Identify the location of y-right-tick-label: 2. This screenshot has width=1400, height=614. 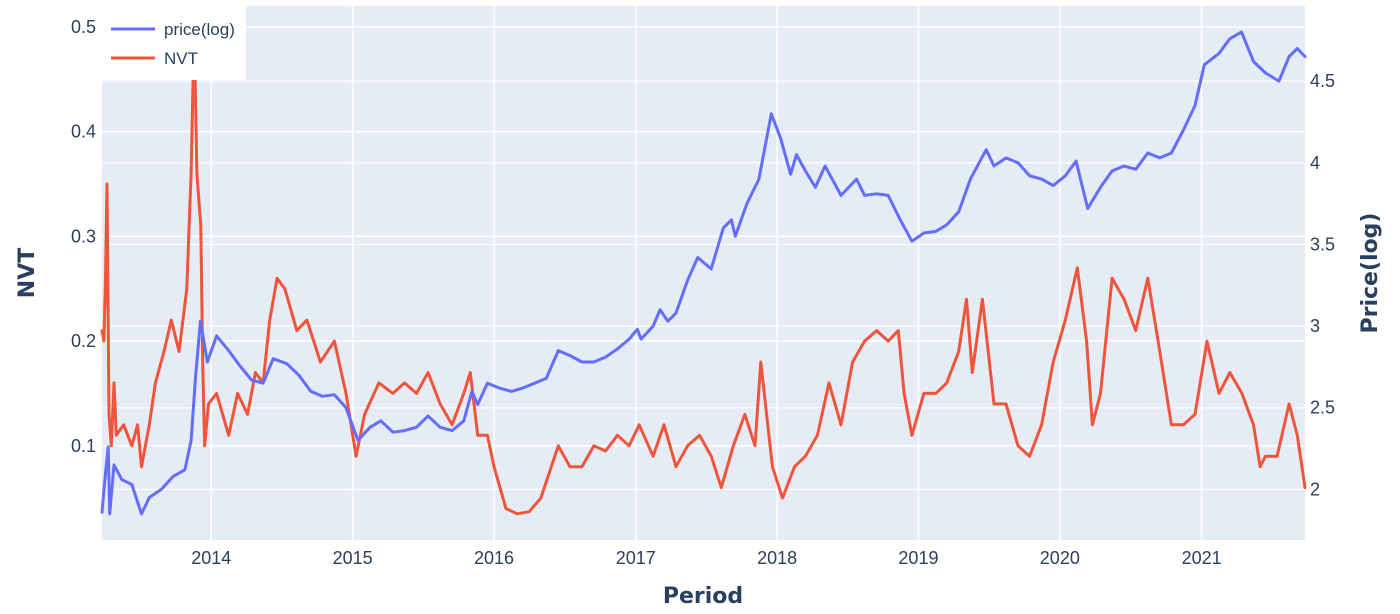
(1315, 489).